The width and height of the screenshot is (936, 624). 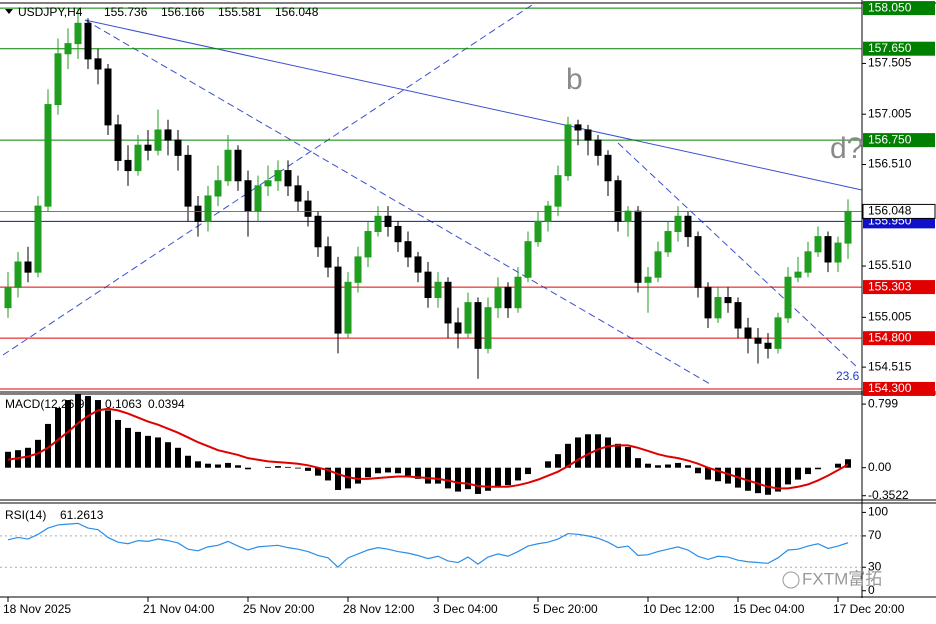 I want to click on y-tick-label: 157.005, so click(x=890, y=113).